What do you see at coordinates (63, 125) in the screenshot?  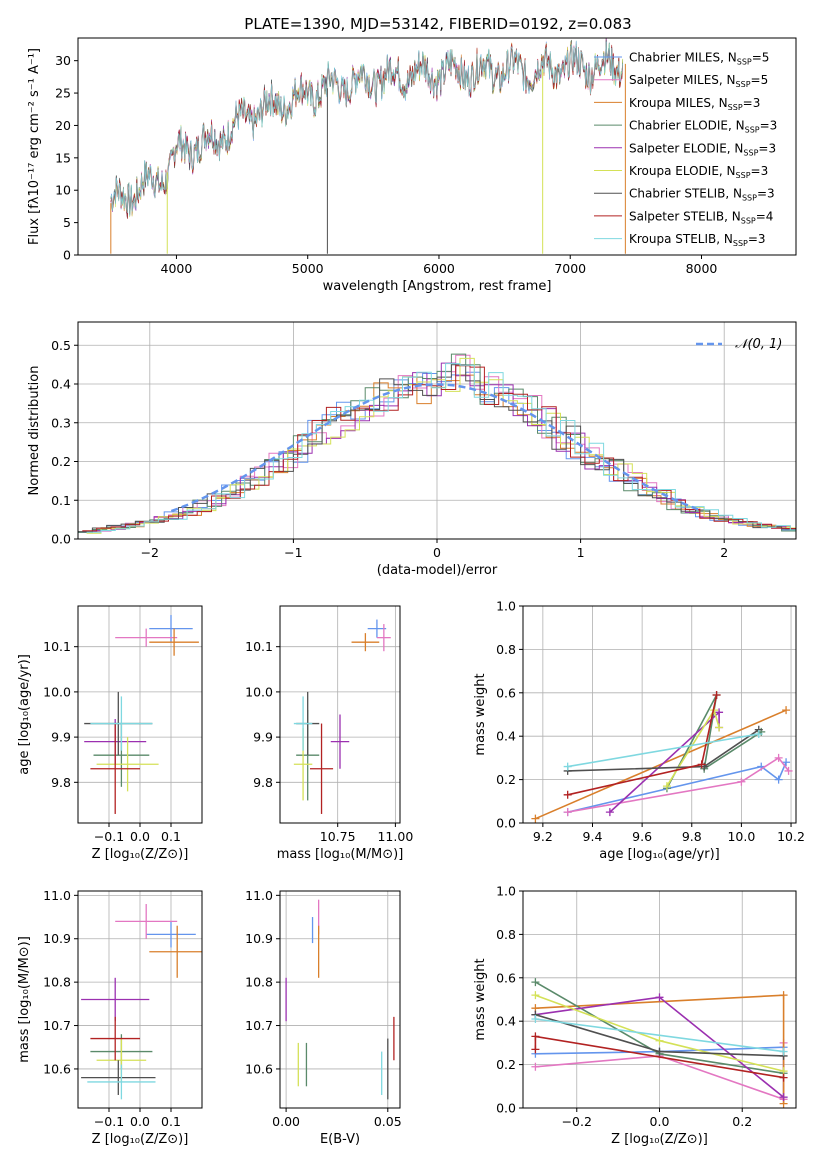 I see `y-tick-label: 20` at bounding box center [63, 125].